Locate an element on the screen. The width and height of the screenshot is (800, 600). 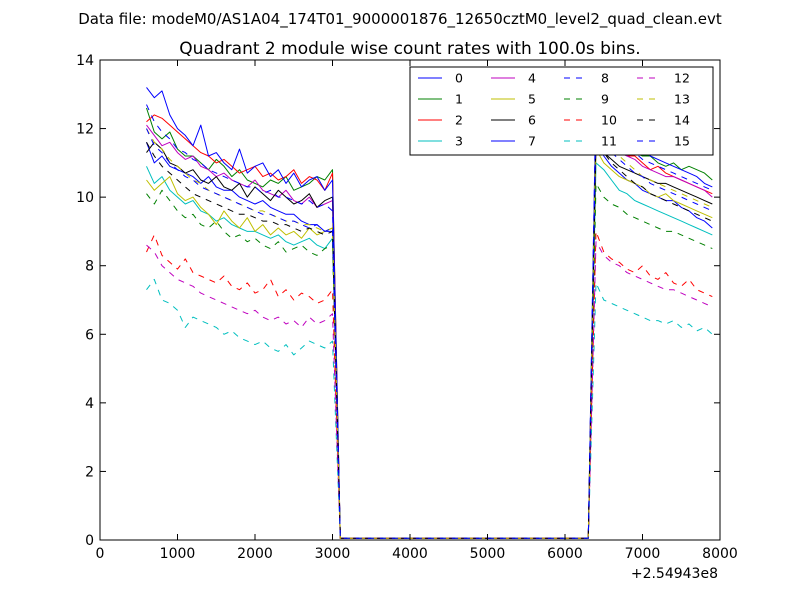
y-tick-label: 10 is located at coordinates (85, 198).